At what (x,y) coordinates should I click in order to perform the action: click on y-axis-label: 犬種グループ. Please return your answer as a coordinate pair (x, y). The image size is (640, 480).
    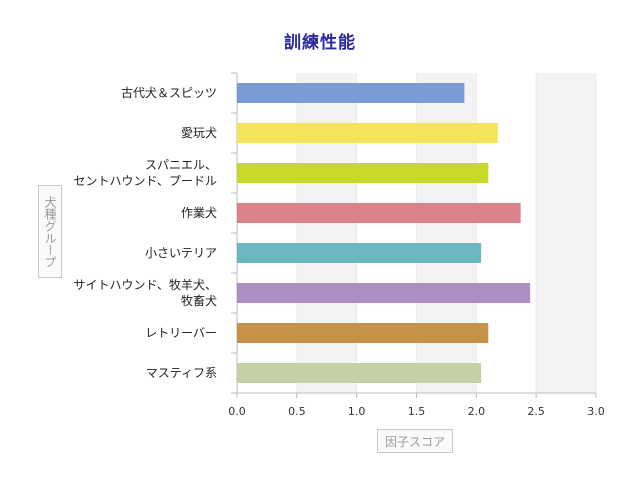
    Looking at the image, I should click on (50, 231).